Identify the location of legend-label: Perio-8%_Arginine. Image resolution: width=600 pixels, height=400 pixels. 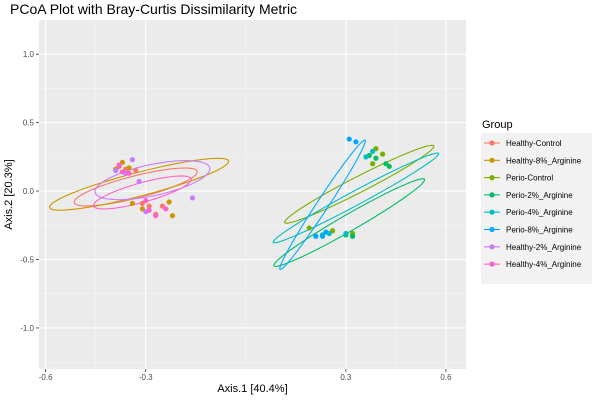
(539, 230).